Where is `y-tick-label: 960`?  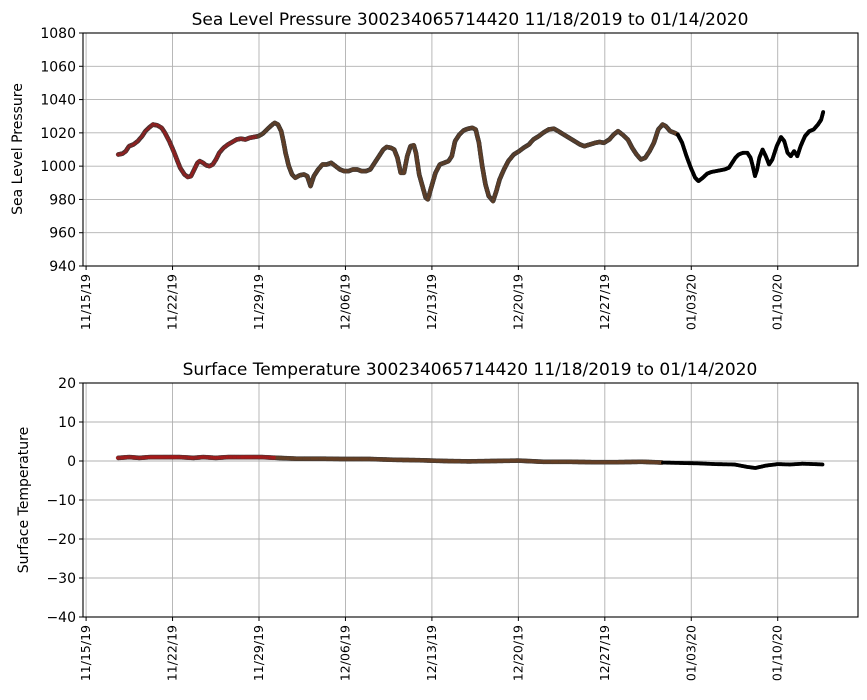
y-tick-label: 960 is located at coordinates (62, 234).